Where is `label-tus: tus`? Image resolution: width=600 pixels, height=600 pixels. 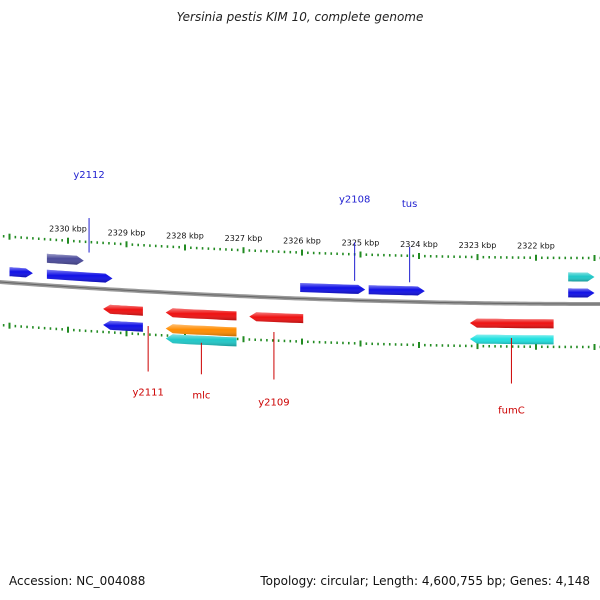 label-tus: tus is located at coordinates (409, 204).